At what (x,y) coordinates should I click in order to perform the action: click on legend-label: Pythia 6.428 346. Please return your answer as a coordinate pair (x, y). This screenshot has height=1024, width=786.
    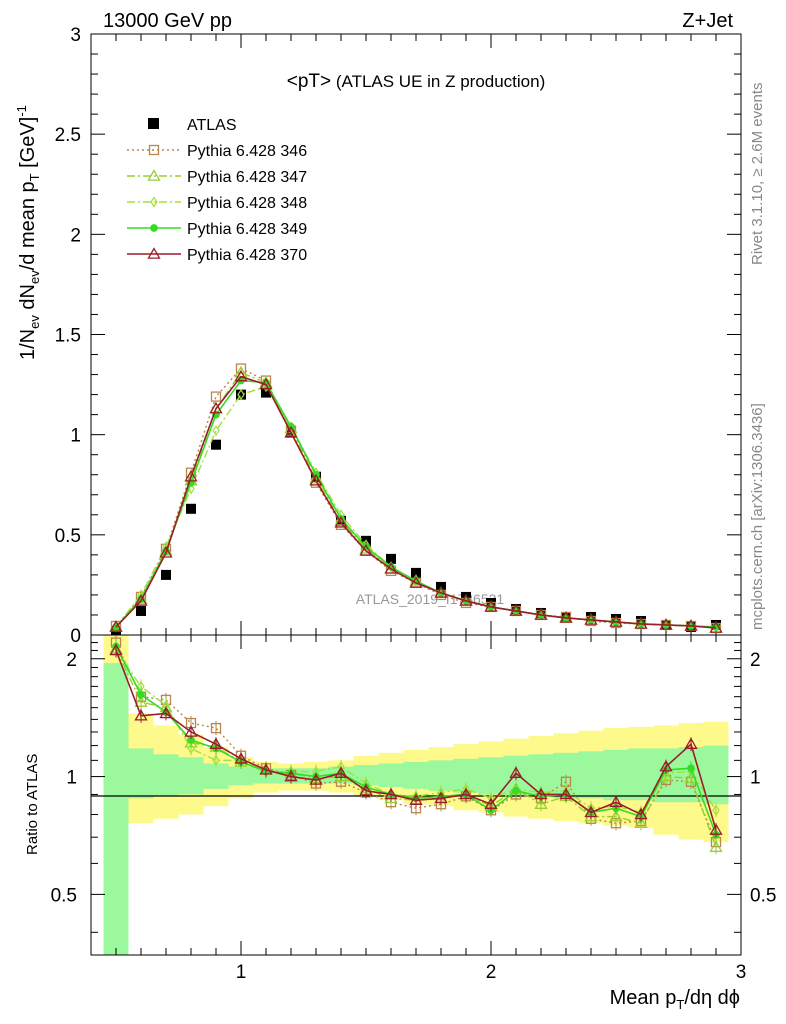
    Looking at the image, I should click on (247, 151).